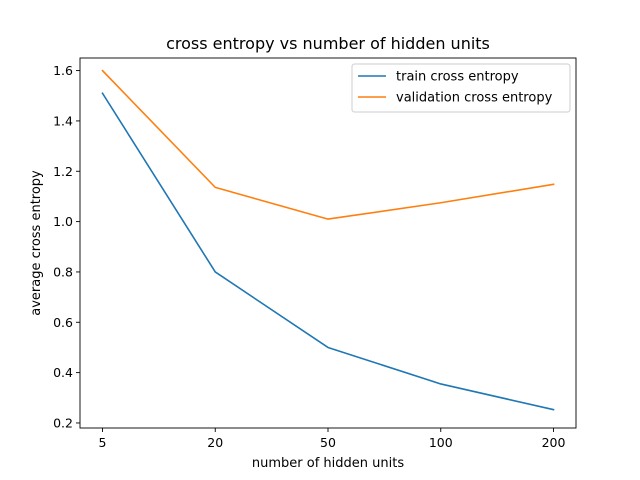  What do you see at coordinates (328, 442) in the screenshot?
I see `x-tick-label: 50` at bounding box center [328, 442].